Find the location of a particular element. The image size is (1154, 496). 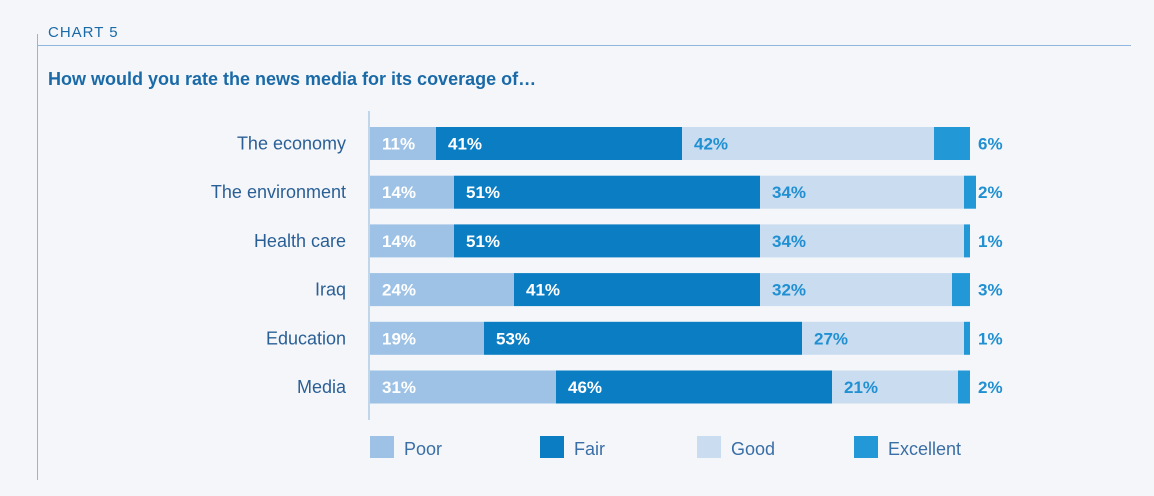

value-label-good: 42% is located at coordinates (711, 144).